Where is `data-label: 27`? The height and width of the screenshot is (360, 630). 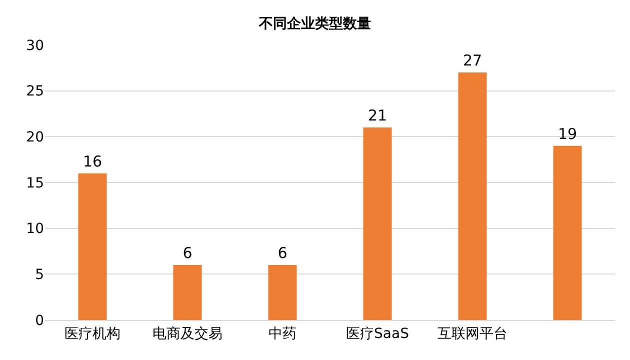
data-label: 27 is located at coordinates (472, 61).